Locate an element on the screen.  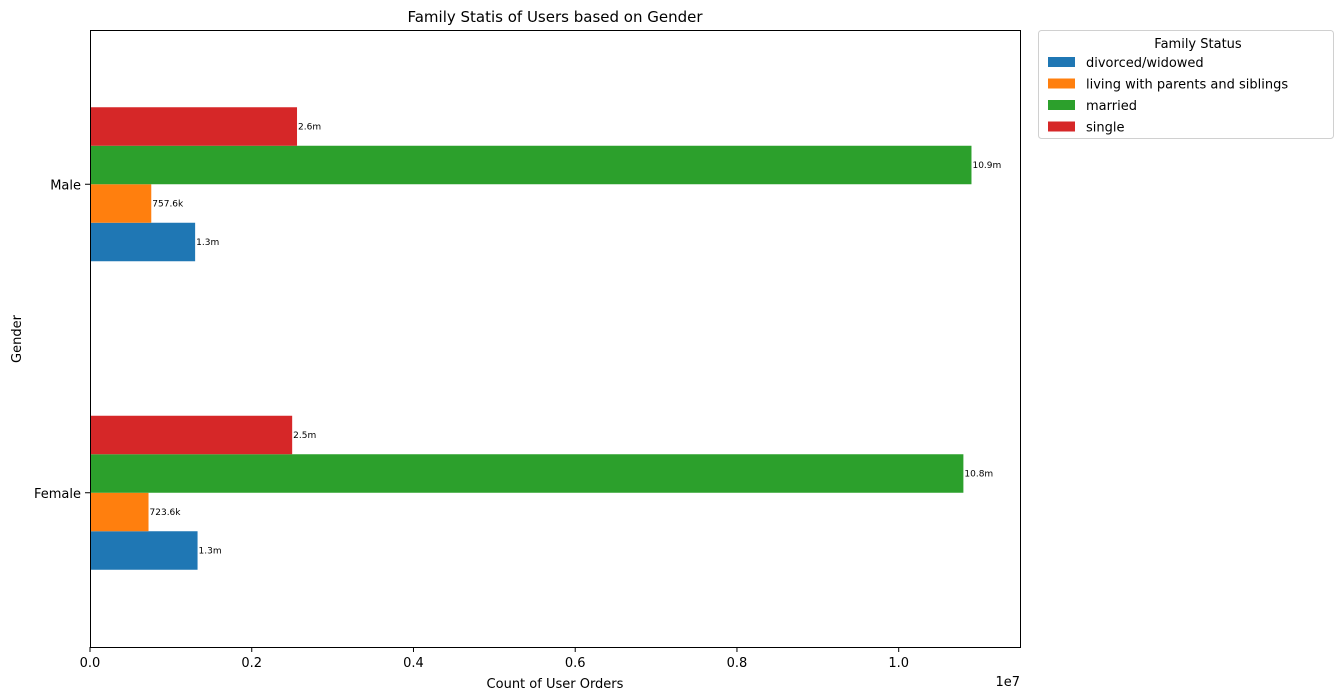
bar-male-single is located at coordinates (194, 126).